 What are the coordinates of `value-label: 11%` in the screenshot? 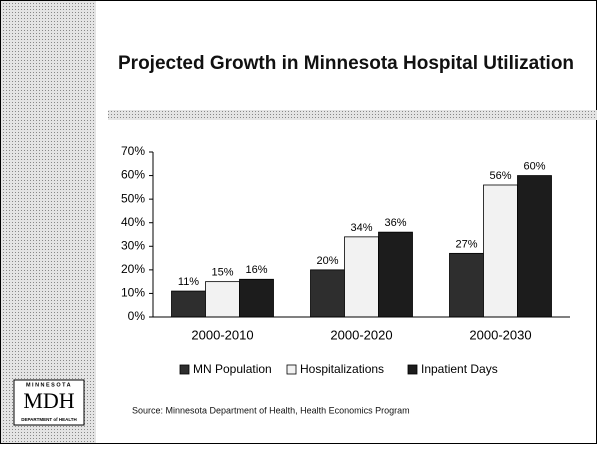 It's located at (188, 282).